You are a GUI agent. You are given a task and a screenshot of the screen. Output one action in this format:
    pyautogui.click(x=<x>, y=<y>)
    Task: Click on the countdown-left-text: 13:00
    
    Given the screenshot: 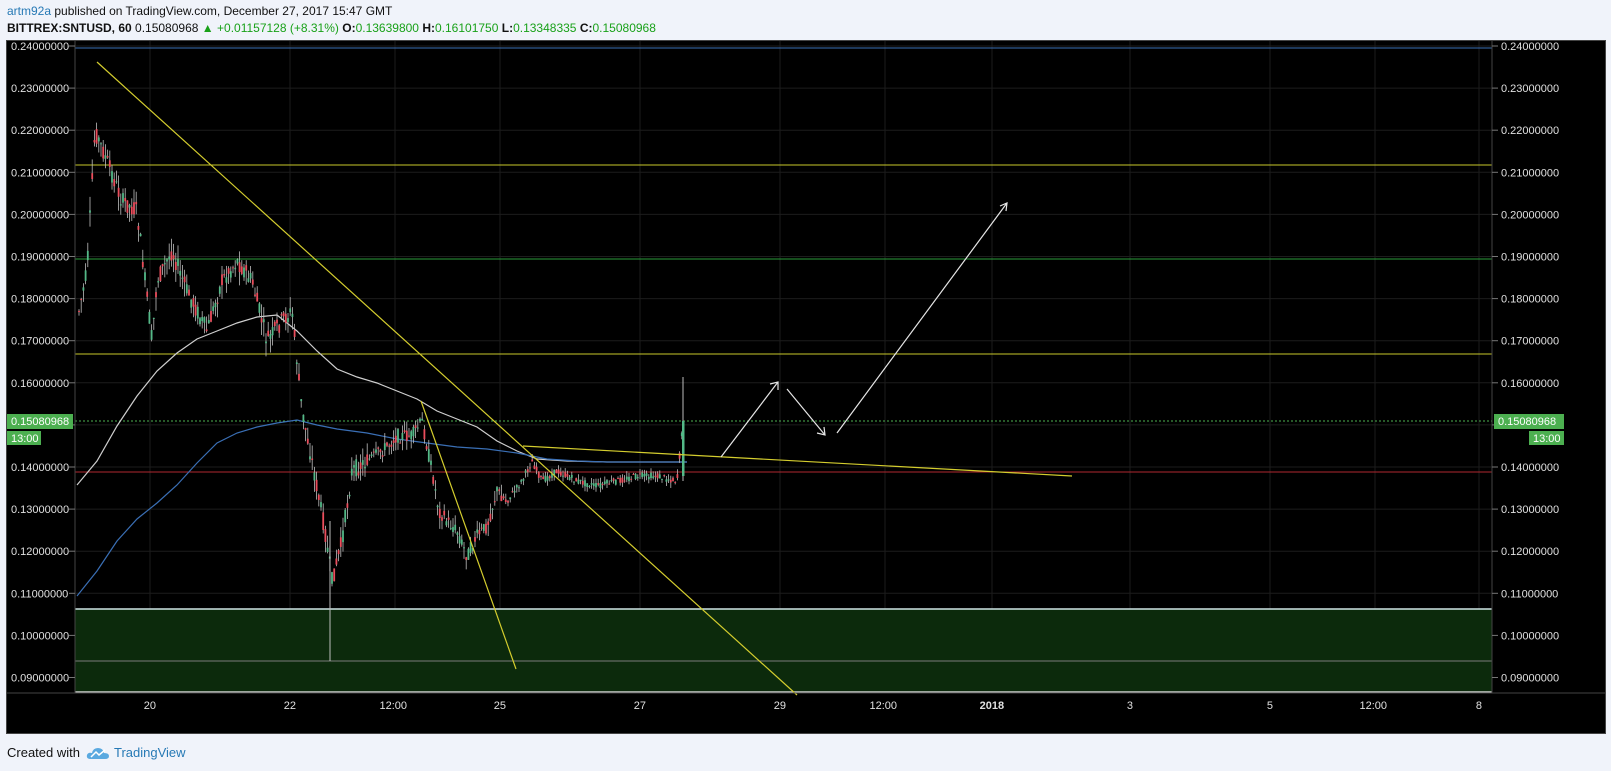 What is the action you would take?
    pyautogui.click(x=25, y=439)
    